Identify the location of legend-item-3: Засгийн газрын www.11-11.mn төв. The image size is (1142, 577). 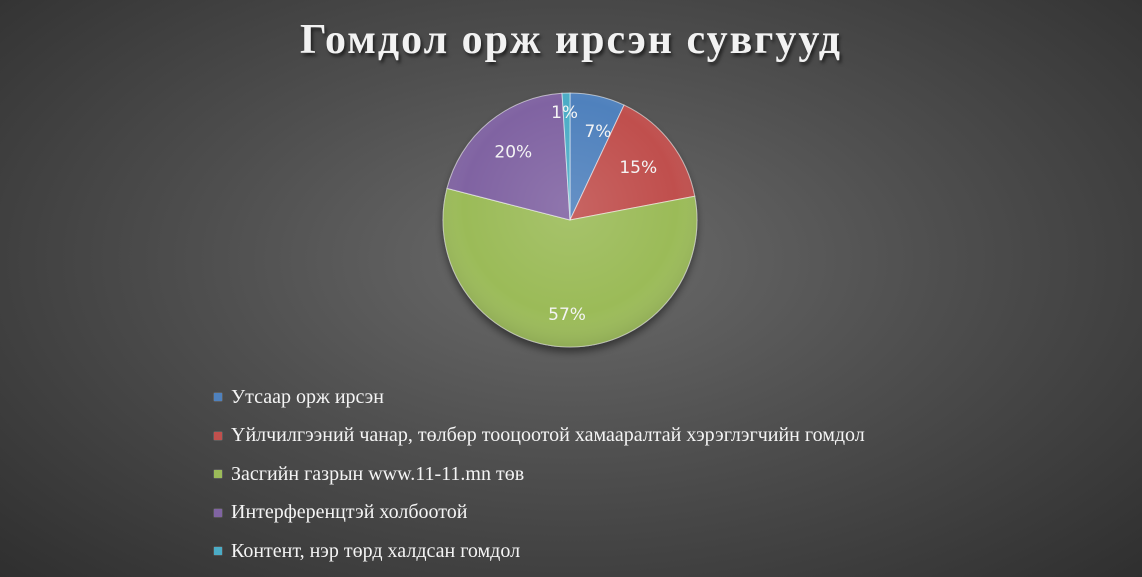
(539, 474).